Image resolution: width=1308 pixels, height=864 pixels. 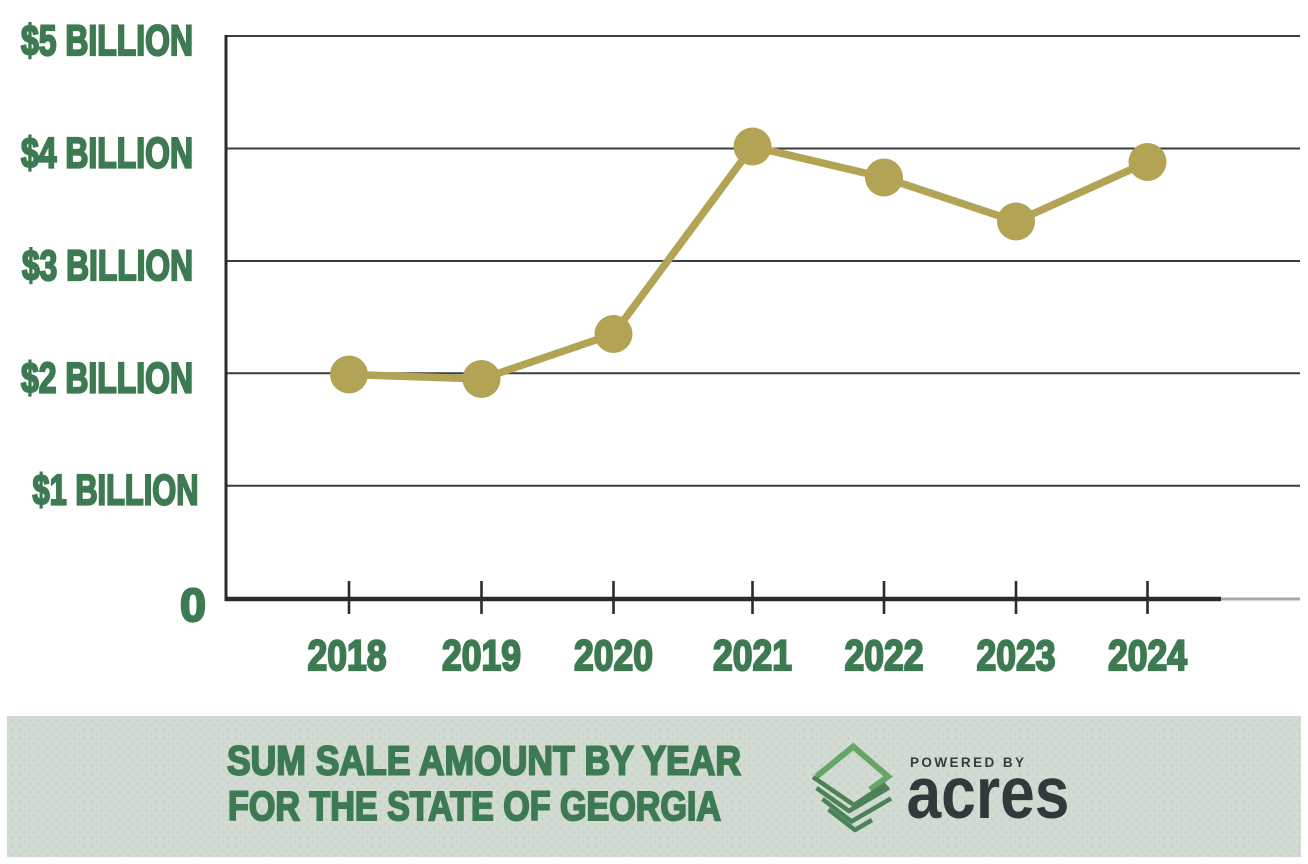 I want to click on svg-text: 2019, so click(x=481, y=656).